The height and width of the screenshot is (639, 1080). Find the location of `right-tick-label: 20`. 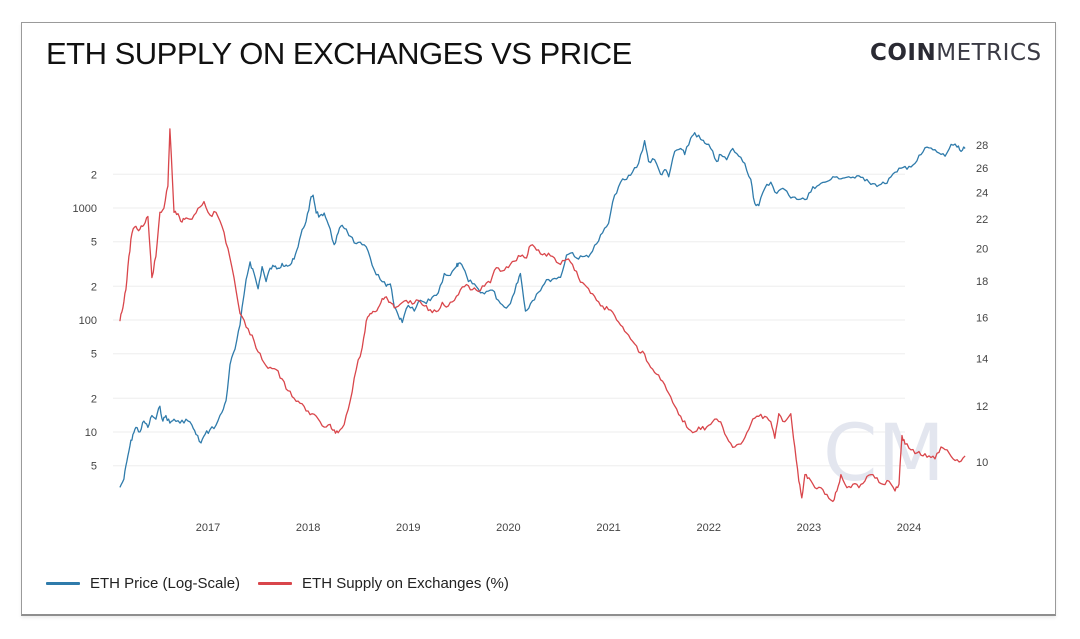

right-tick-label: 20 is located at coordinates (982, 250).